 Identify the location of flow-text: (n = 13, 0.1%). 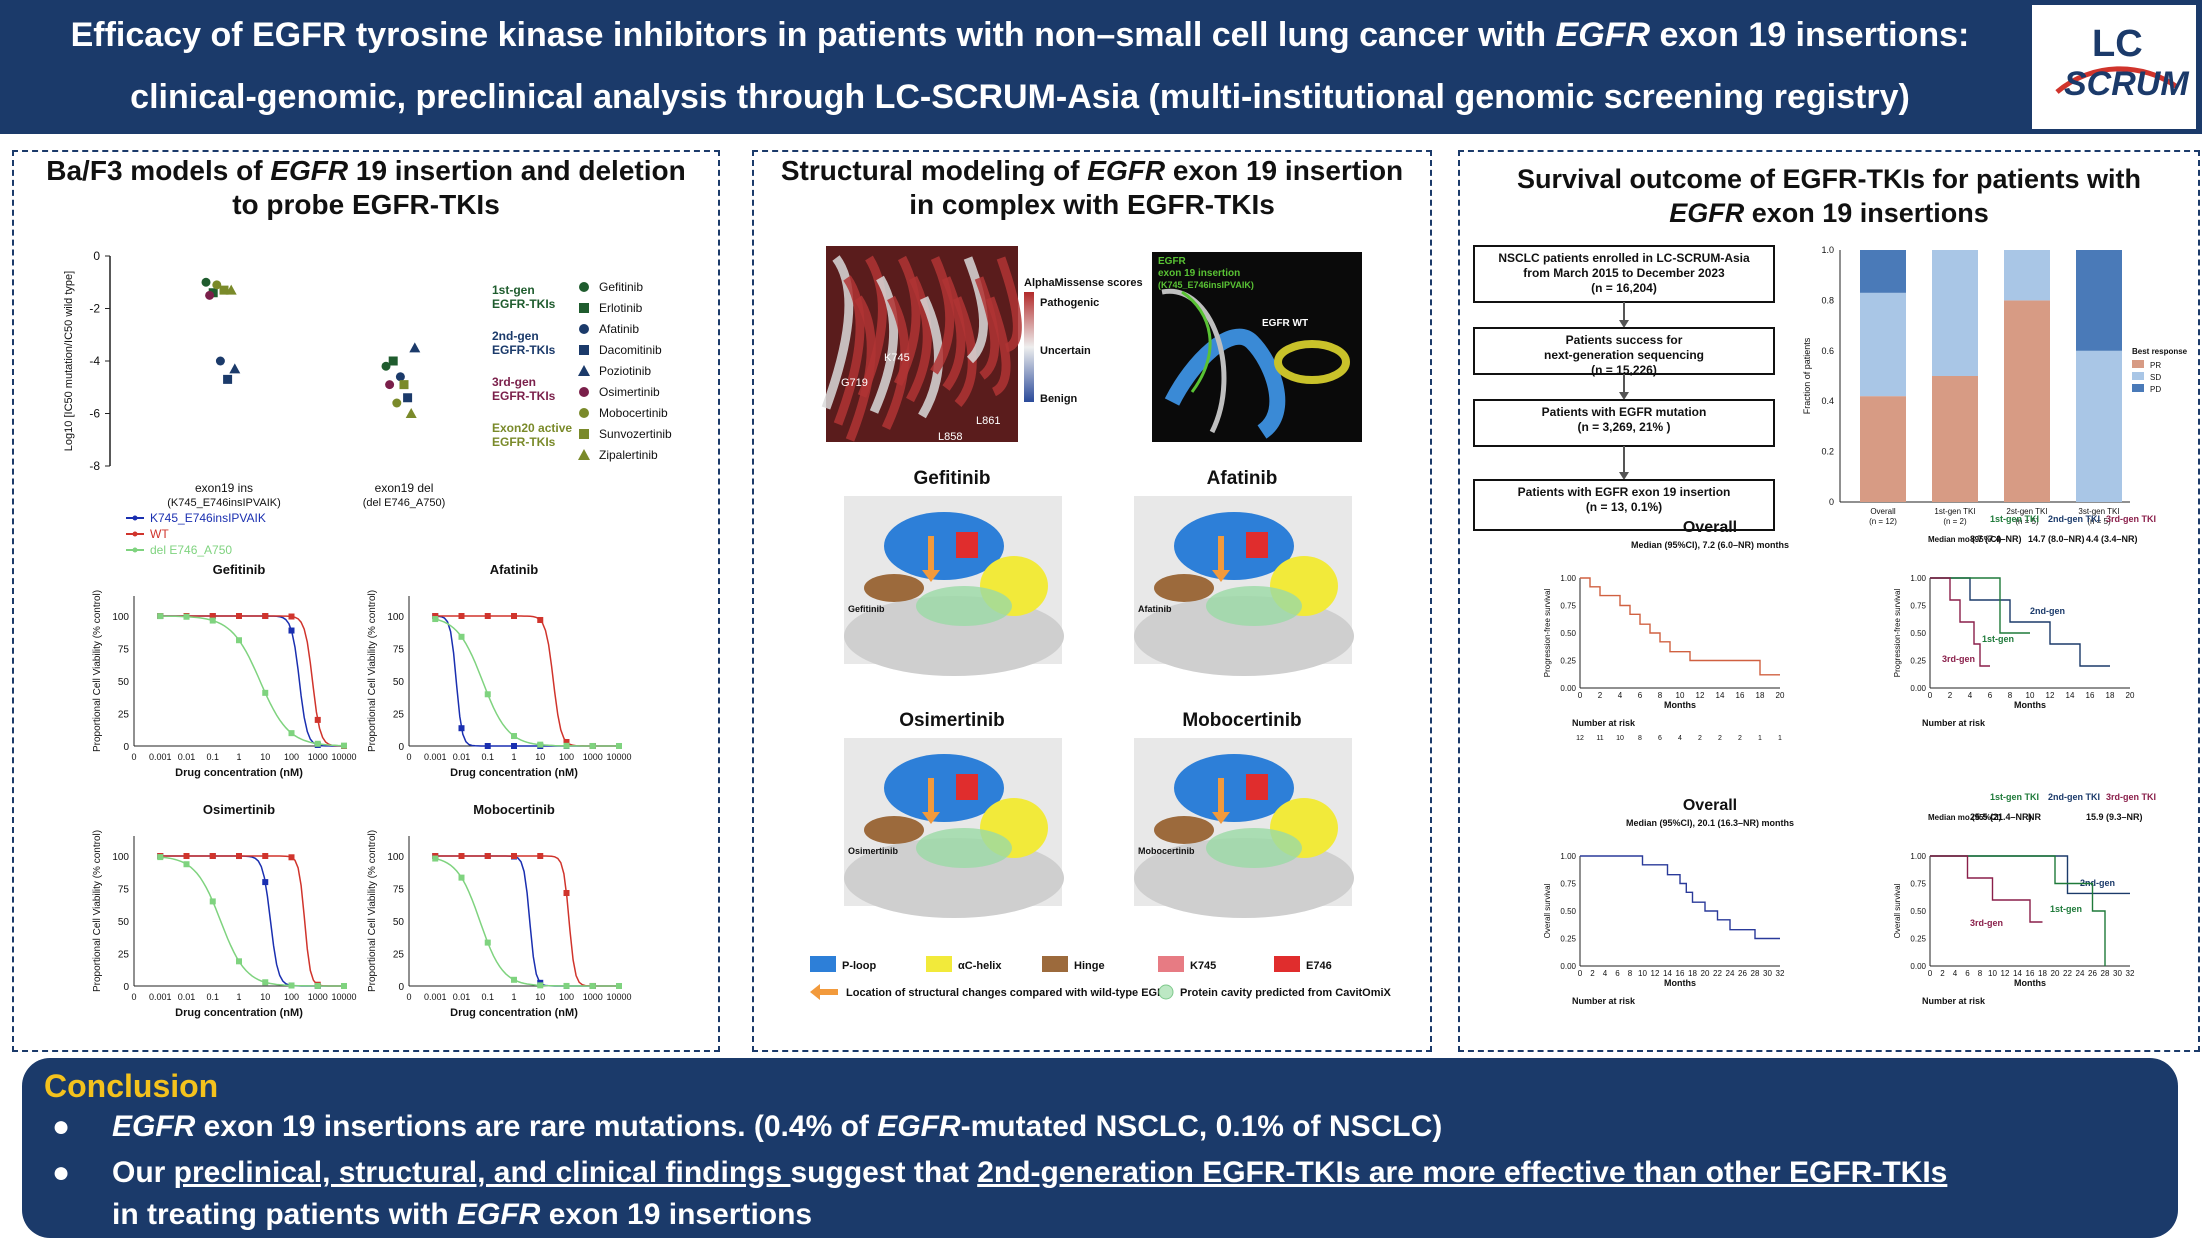
(1624, 507).